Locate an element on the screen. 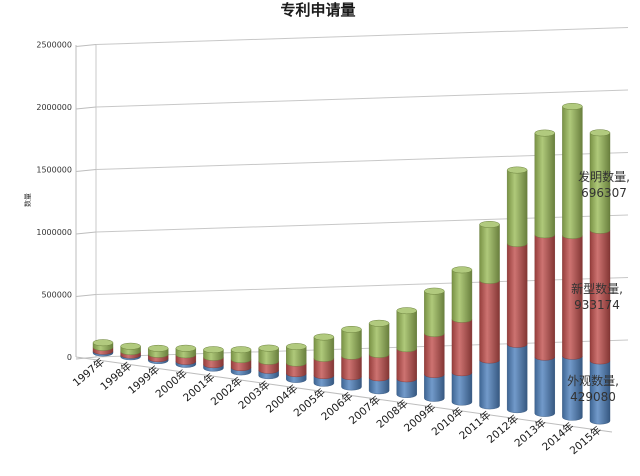 The width and height of the screenshot is (640, 476). bar-发明数量-2003年 is located at coordinates (268, 356).